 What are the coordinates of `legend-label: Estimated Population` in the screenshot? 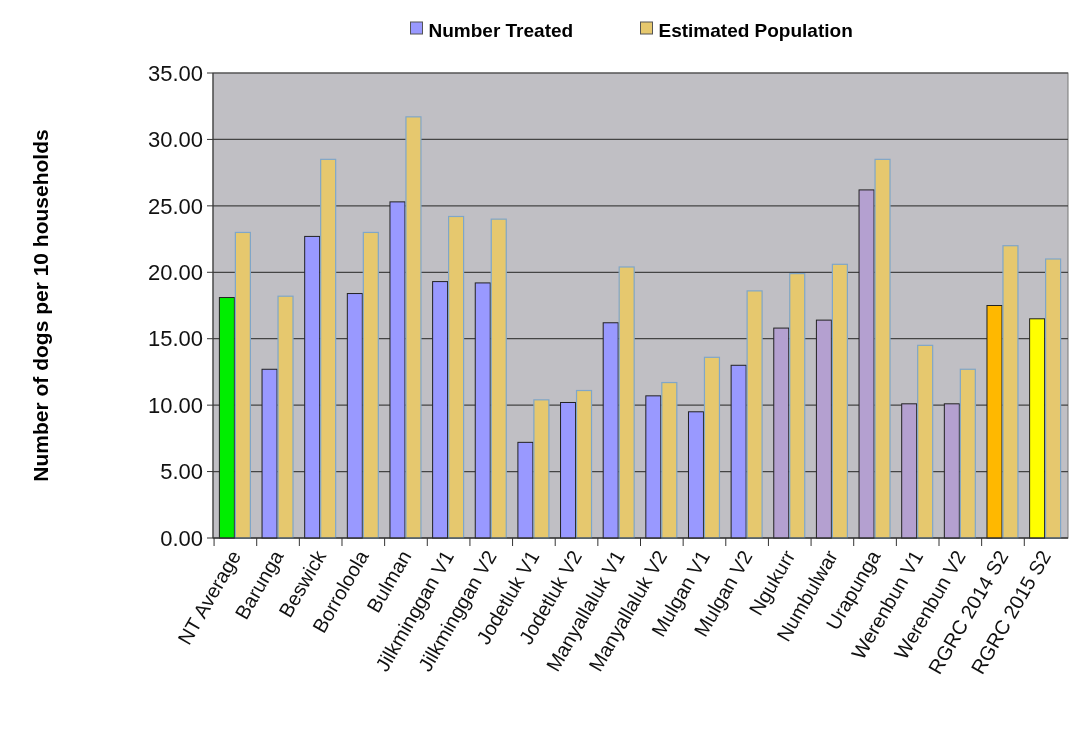 It's located at (755, 30).